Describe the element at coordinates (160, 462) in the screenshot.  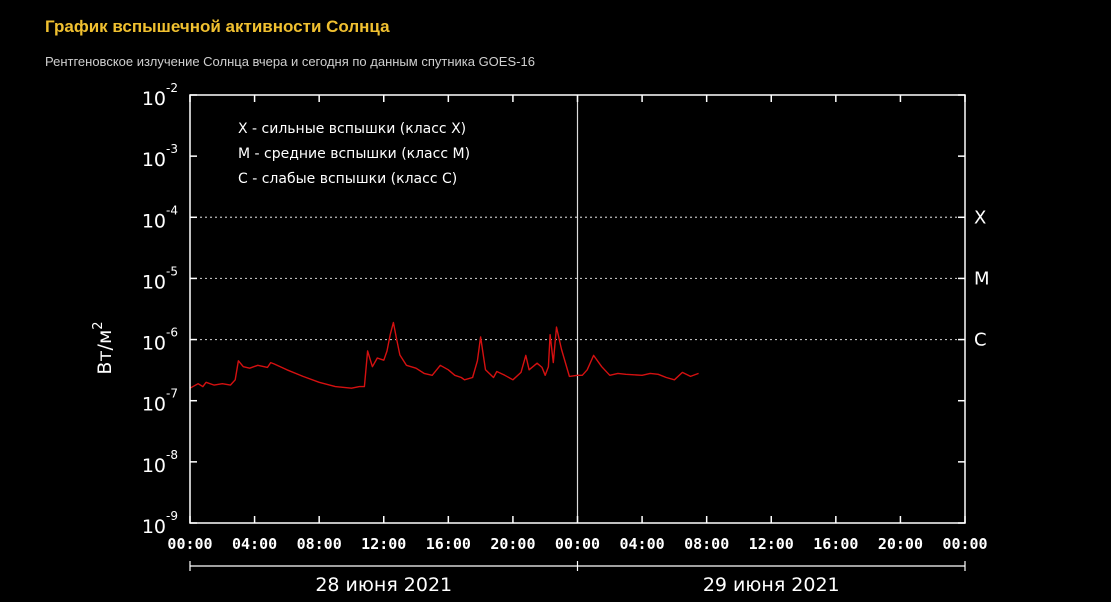
I see `y-tick-label-6: 10⁻⁸` at that location.